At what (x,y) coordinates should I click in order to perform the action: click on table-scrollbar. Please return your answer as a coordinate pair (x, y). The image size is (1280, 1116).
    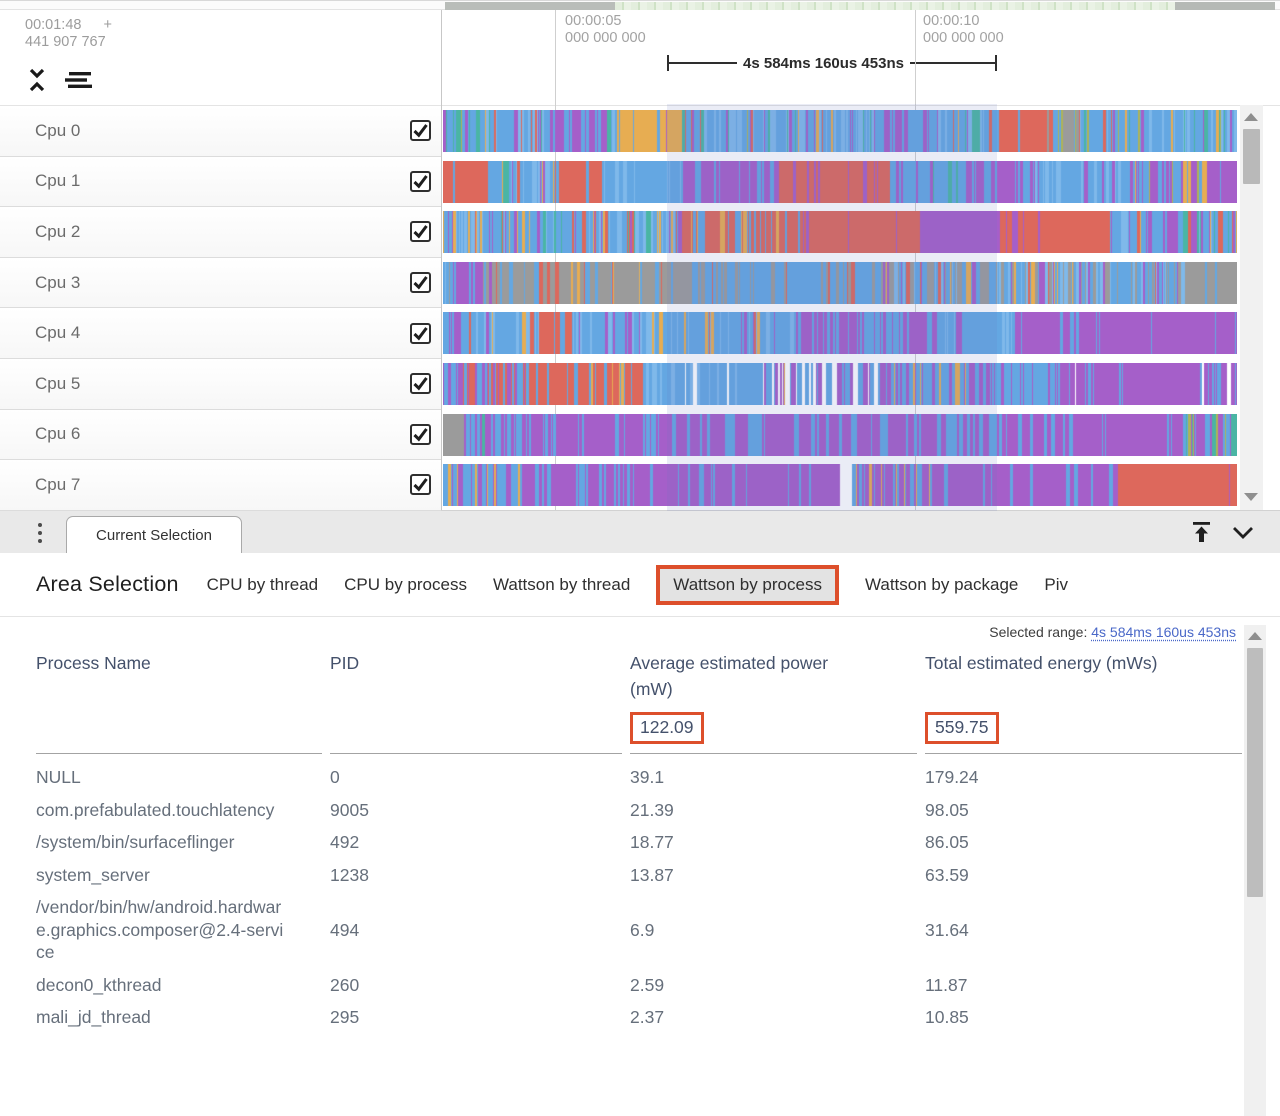
    Looking at the image, I should click on (1255, 870).